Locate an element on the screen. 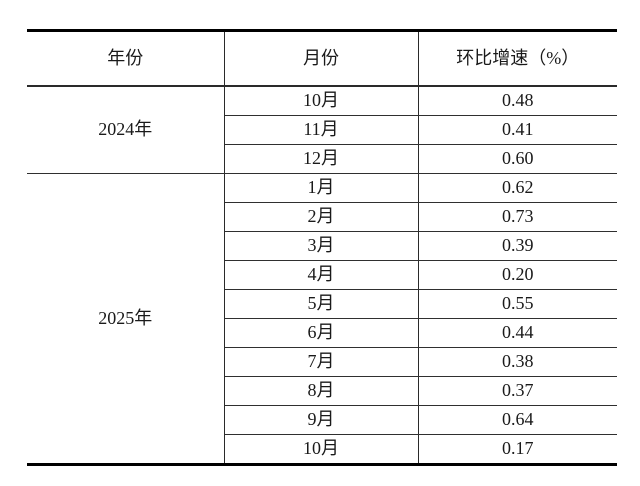 This screenshot has width=640, height=486. table-row: 10月 0.17 is located at coordinates (322, 449).